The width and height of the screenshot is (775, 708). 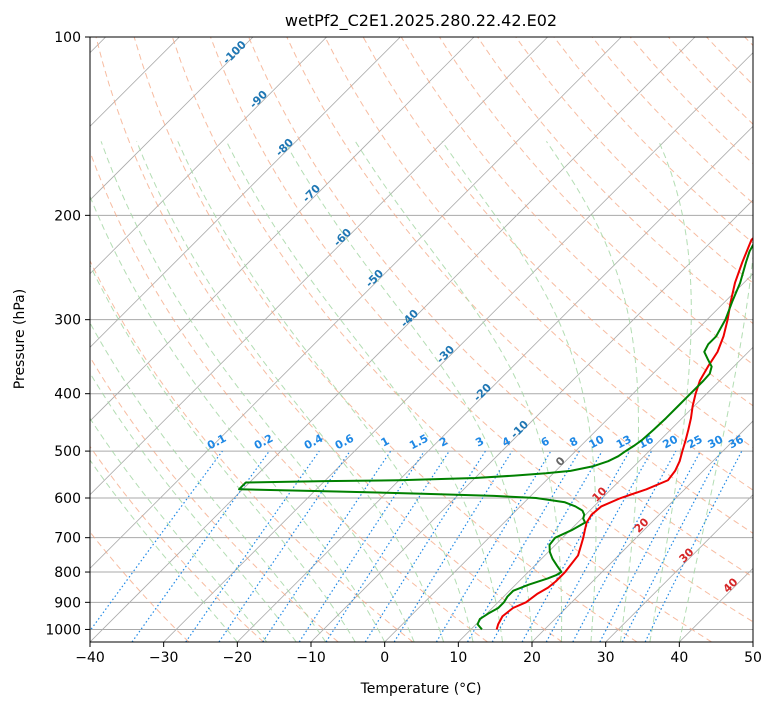 What do you see at coordinates (67, 539) in the screenshot?
I see `y-tick-label: 700` at bounding box center [67, 539].